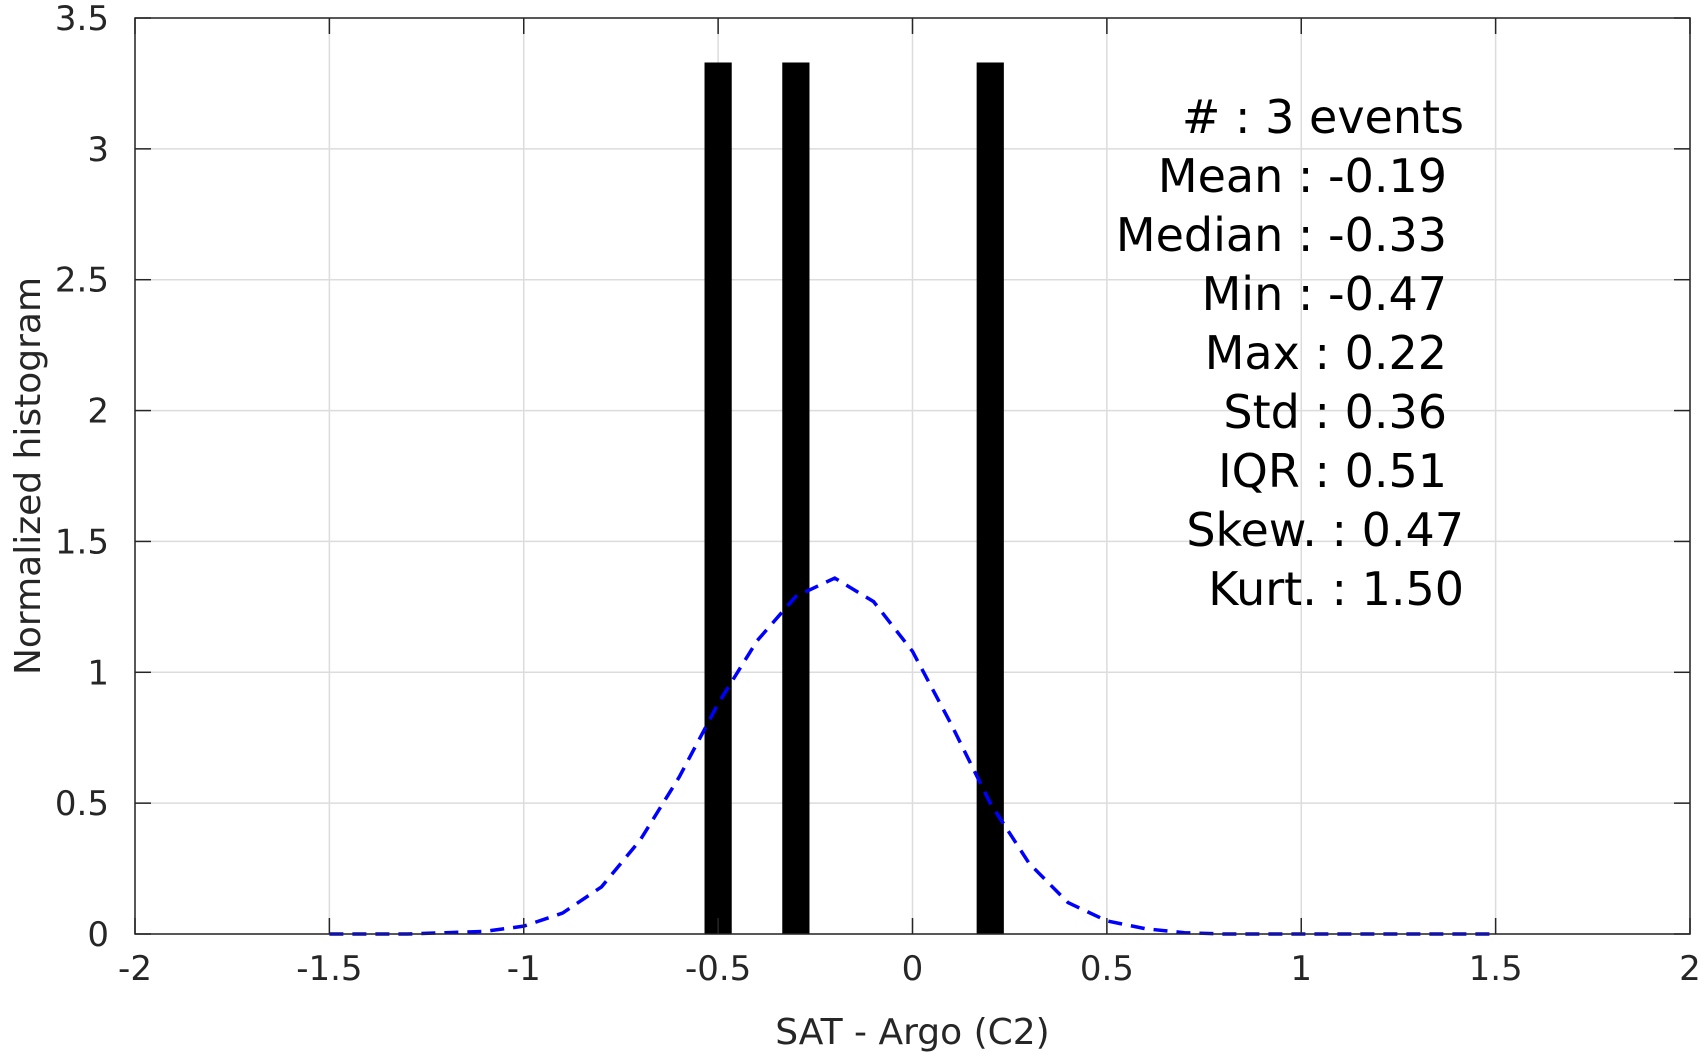 This screenshot has width=1703, height=1056. Describe the element at coordinates (524, 969) in the screenshot. I see `x-tick-label: -1` at that location.